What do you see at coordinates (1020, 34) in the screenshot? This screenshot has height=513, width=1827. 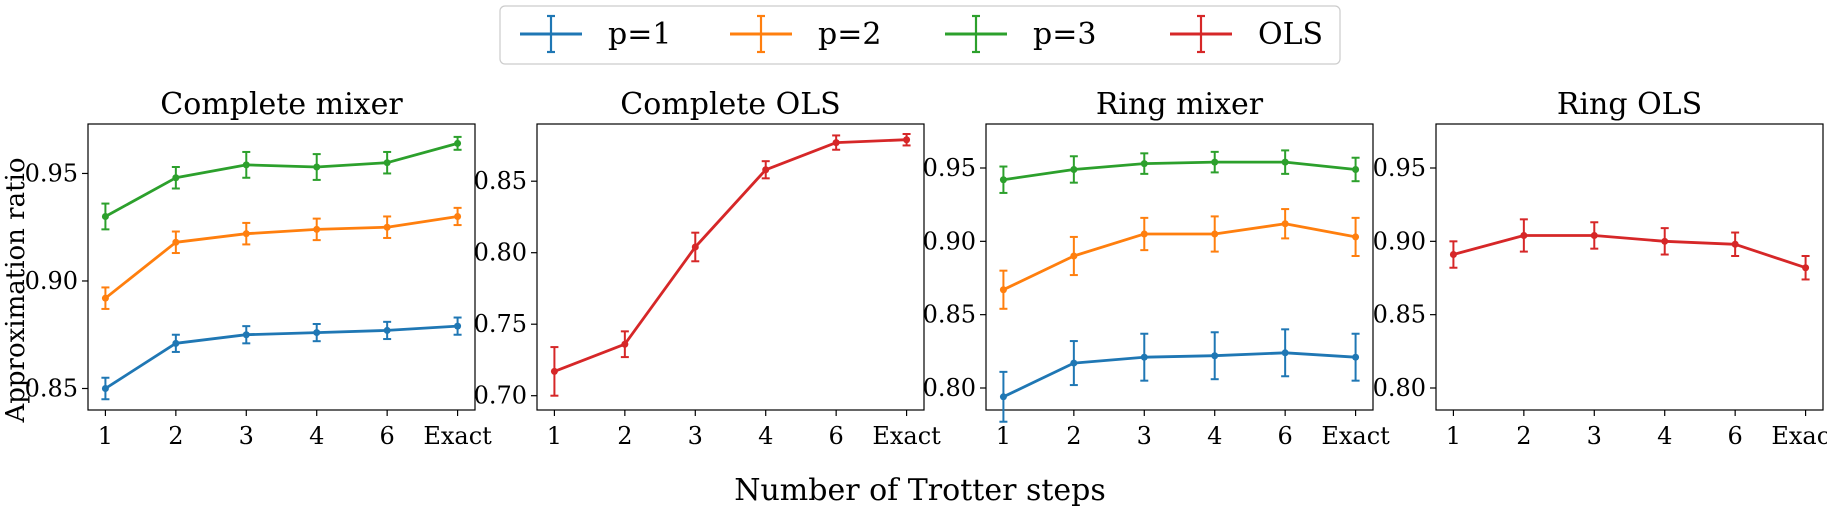 I see `legend-item-p3: p=3` at bounding box center [1020, 34].